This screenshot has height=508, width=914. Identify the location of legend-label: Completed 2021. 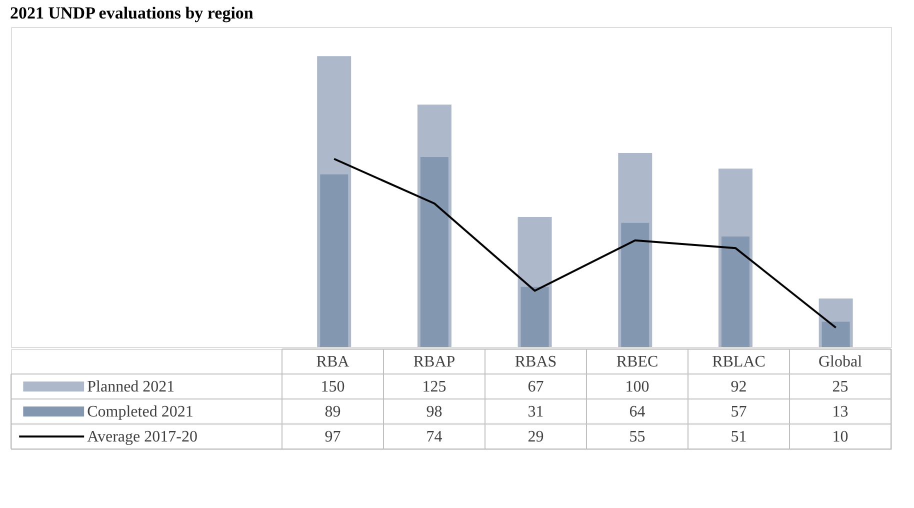
(140, 412).